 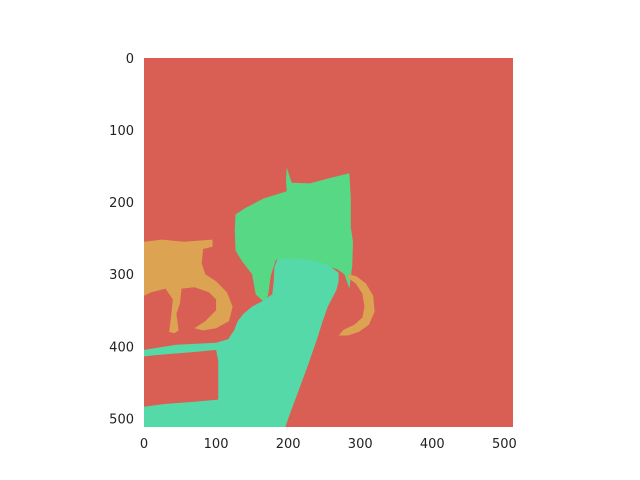 I want to click on y-tick-label: 500, so click(x=121, y=419).